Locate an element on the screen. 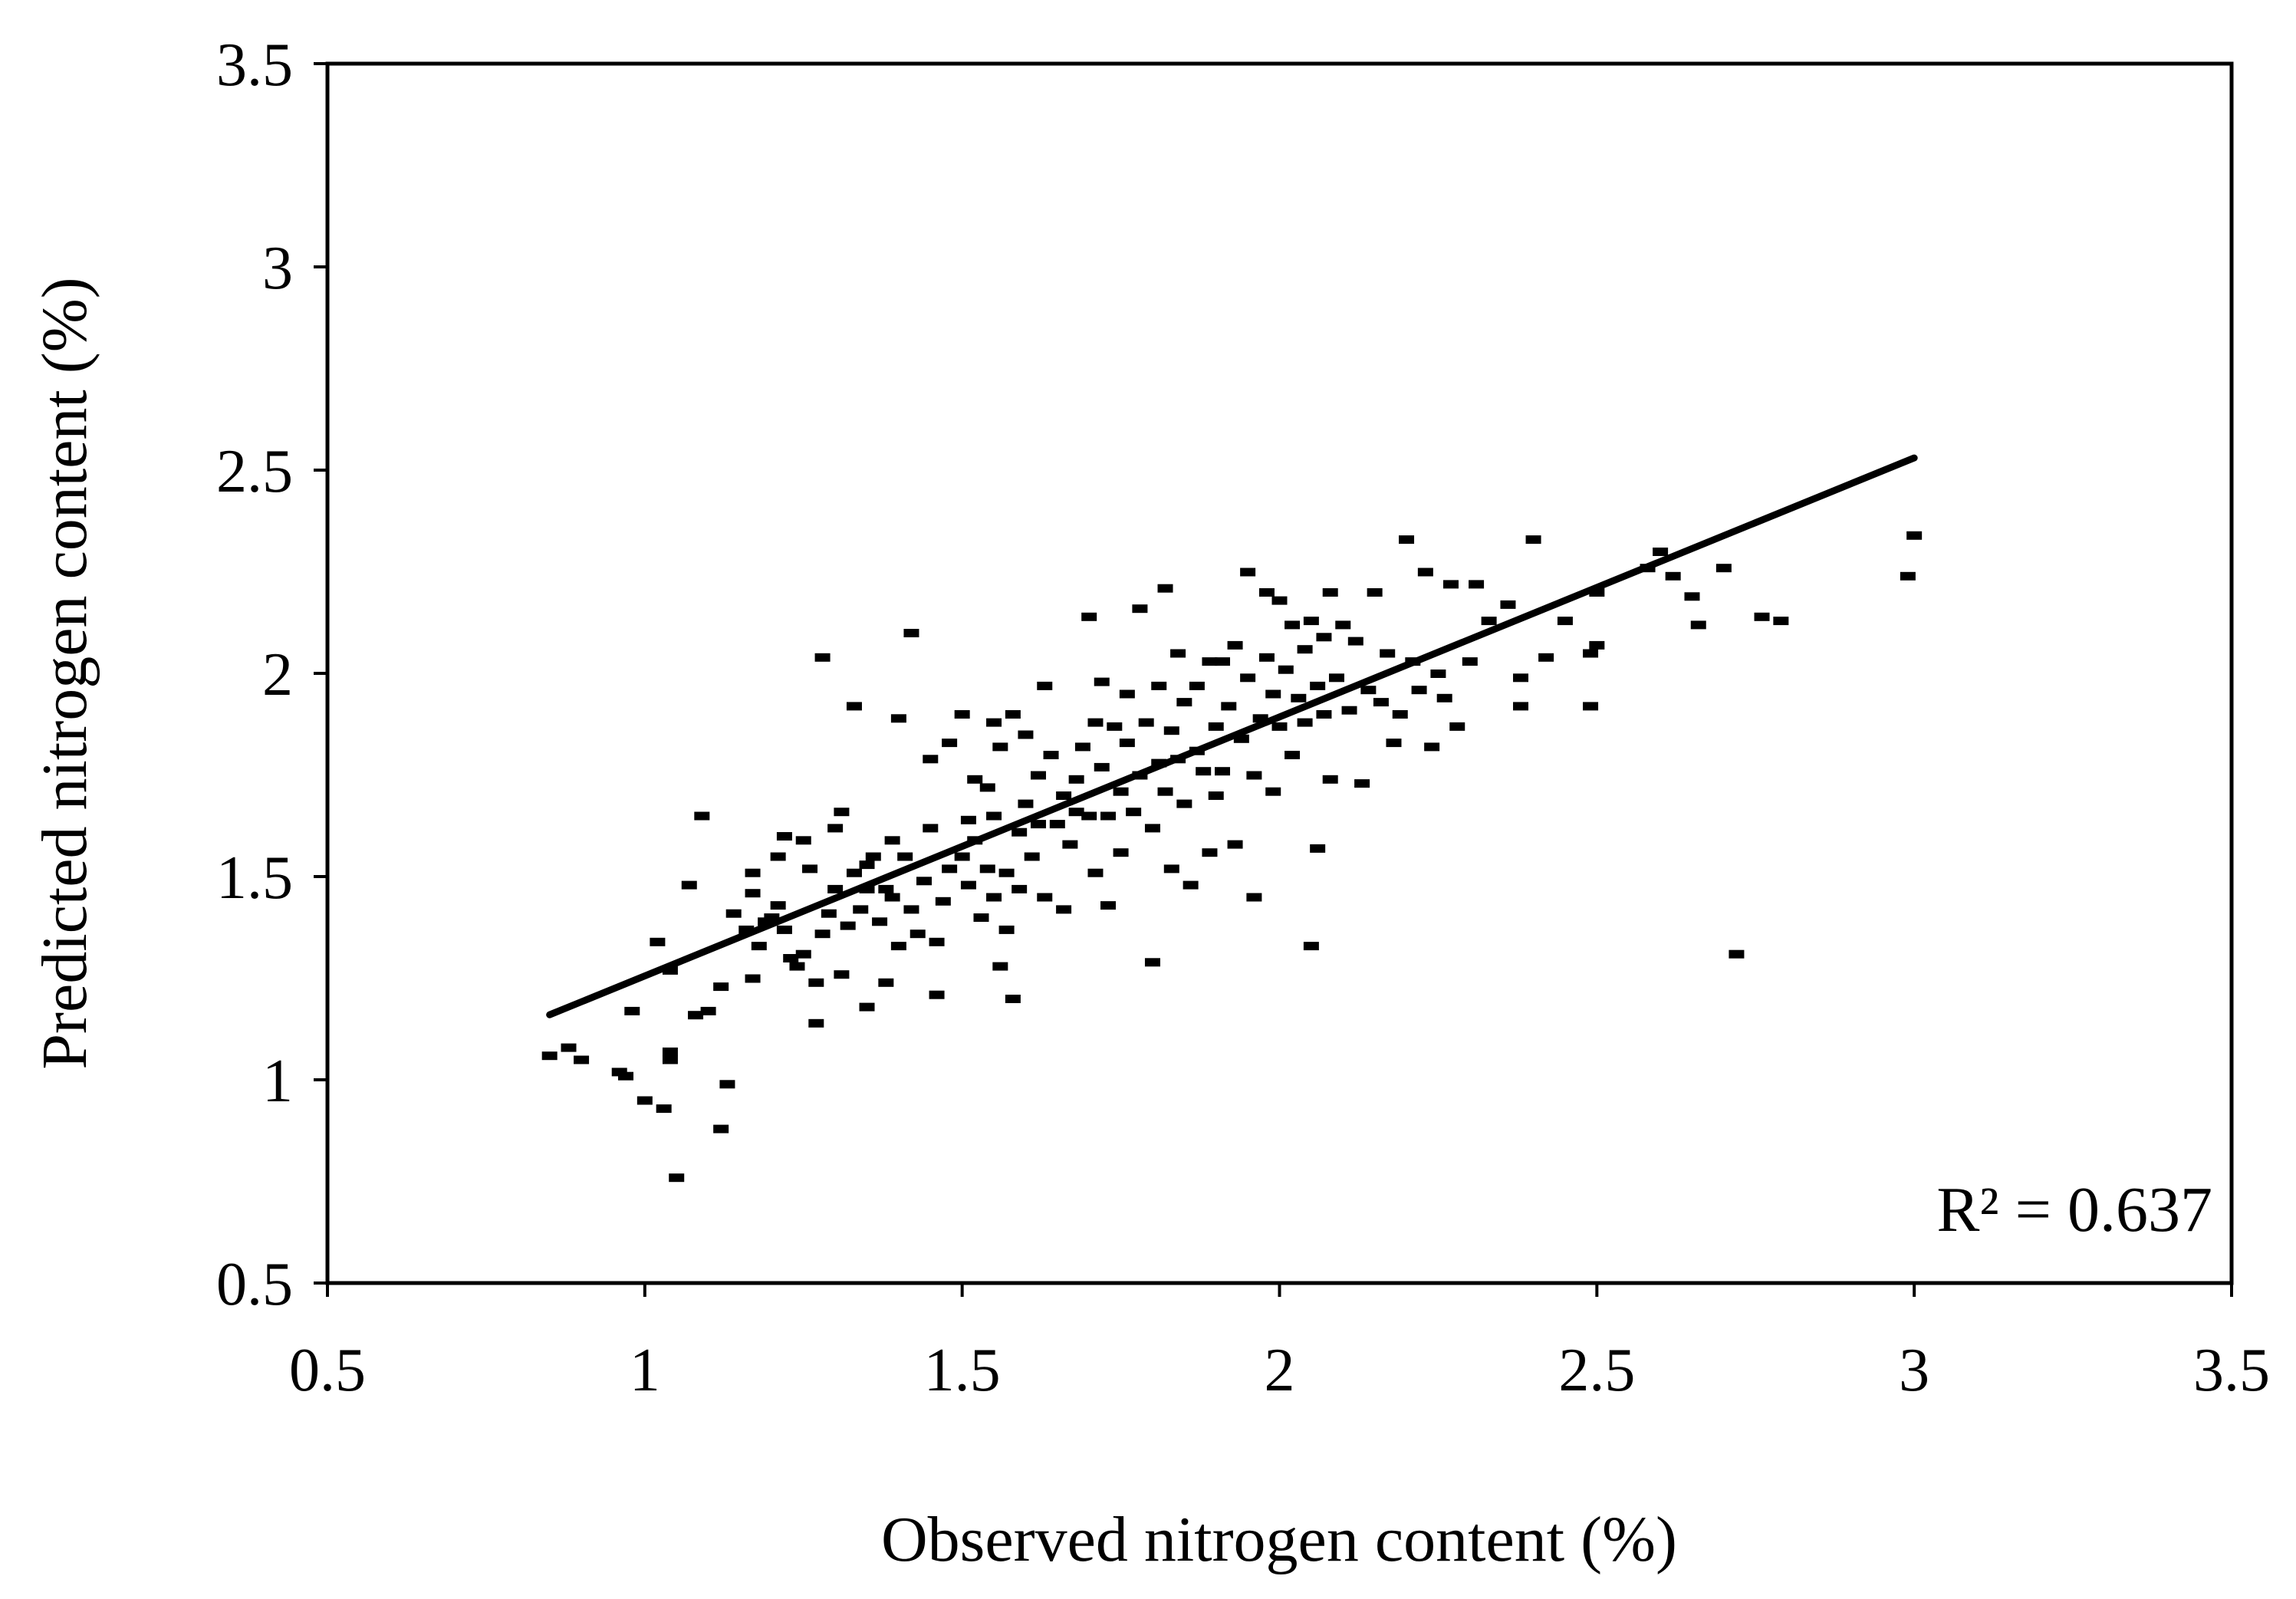 Image resolution: width=2296 pixels, height=1599 pixels. x-axis-ticks: 0.5 1 1.5 2 2.5 3 3.5 is located at coordinates (1279, 1343).